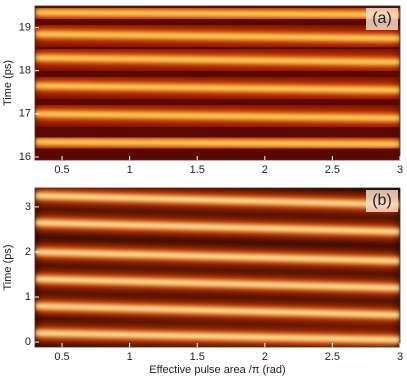 The height and width of the screenshot is (382, 407). What do you see at coordinates (25, 27) in the screenshot?
I see `y-tick-label: 19` at bounding box center [25, 27].